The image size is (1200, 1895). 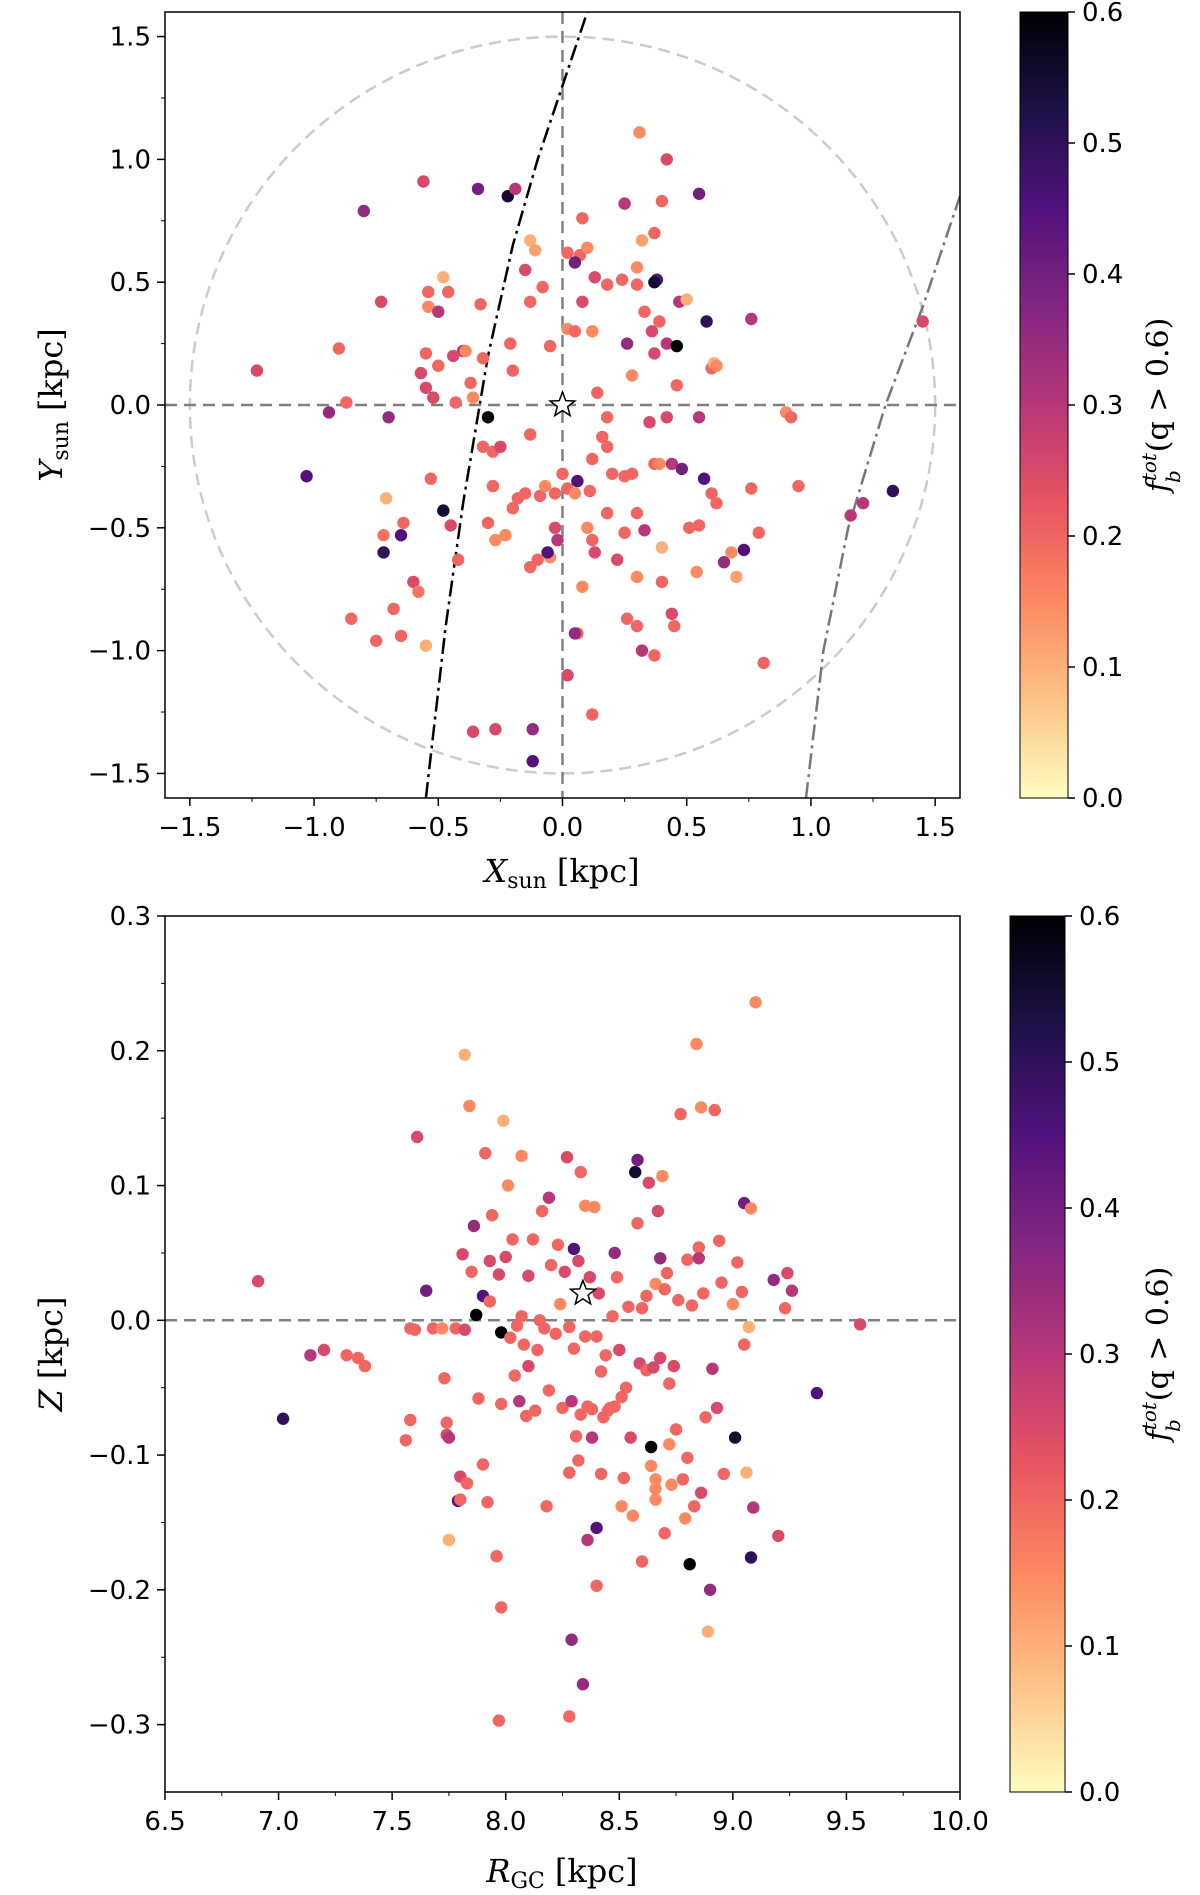 What do you see at coordinates (1099, 1209) in the screenshot?
I see `colorbar-tick-label: 0.4` at bounding box center [1099, 1209].